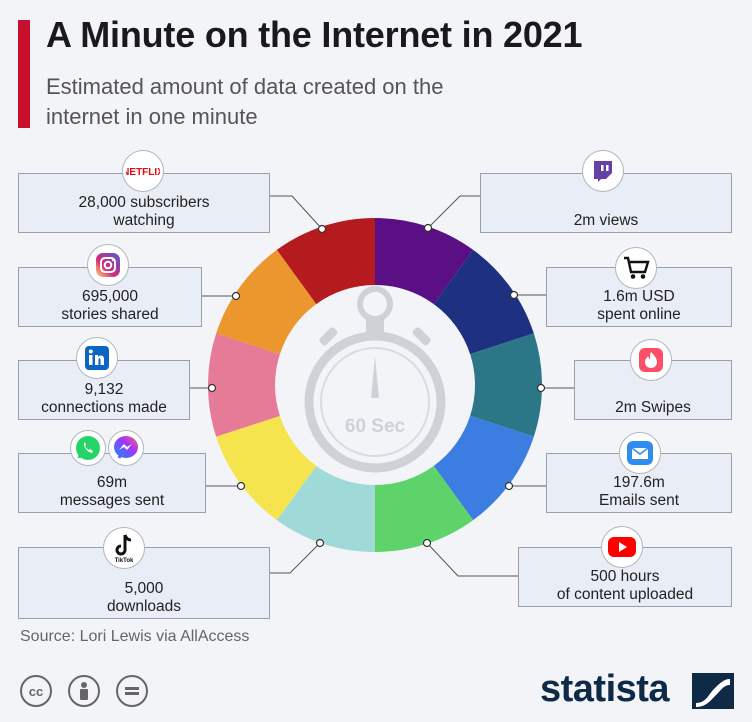  I want to click on tinder-icon, so click(651, 360).